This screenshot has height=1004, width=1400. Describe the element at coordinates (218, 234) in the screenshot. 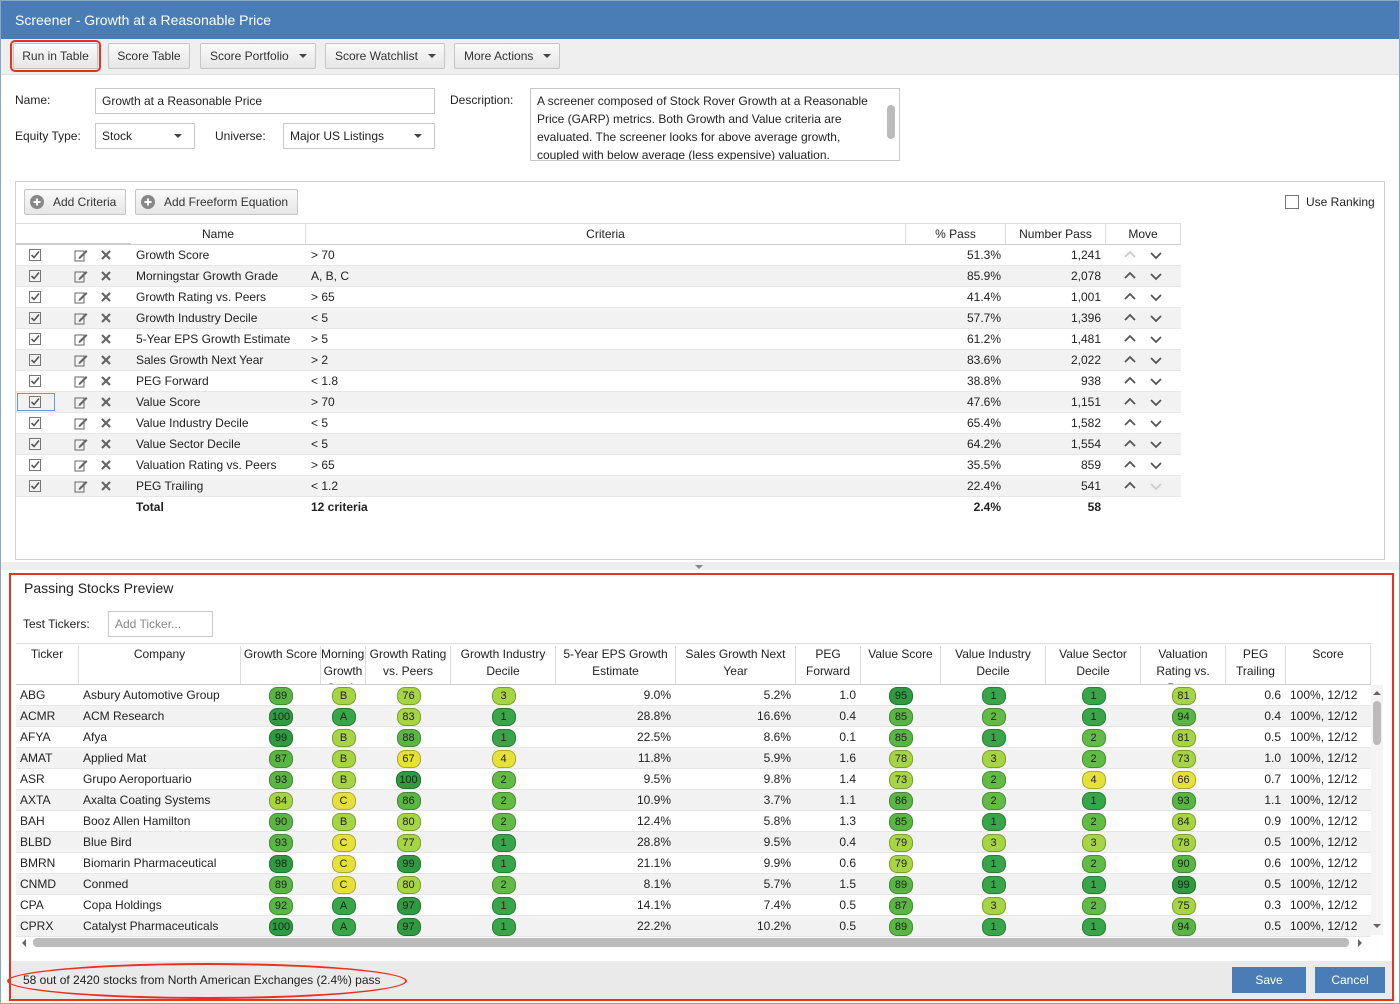

I see `column-header: Name` at that location.